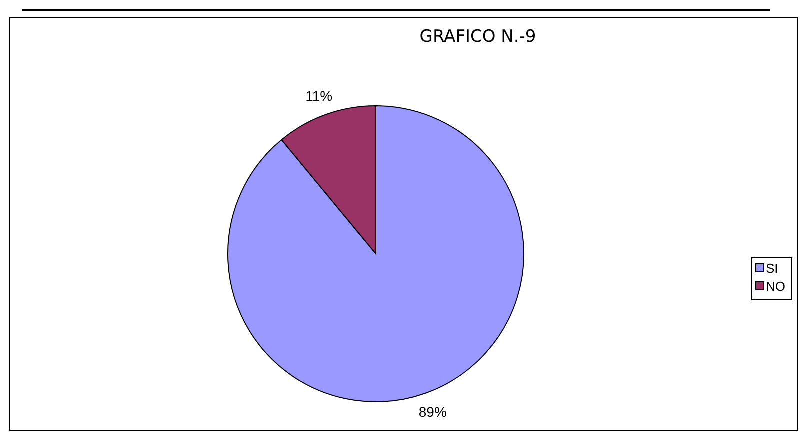 This screenshot has height=441, width=808. What do you see at coordinates (319, 96) in the screenshot?
I see `data-label: 11%` at bounding box center [319, 96].